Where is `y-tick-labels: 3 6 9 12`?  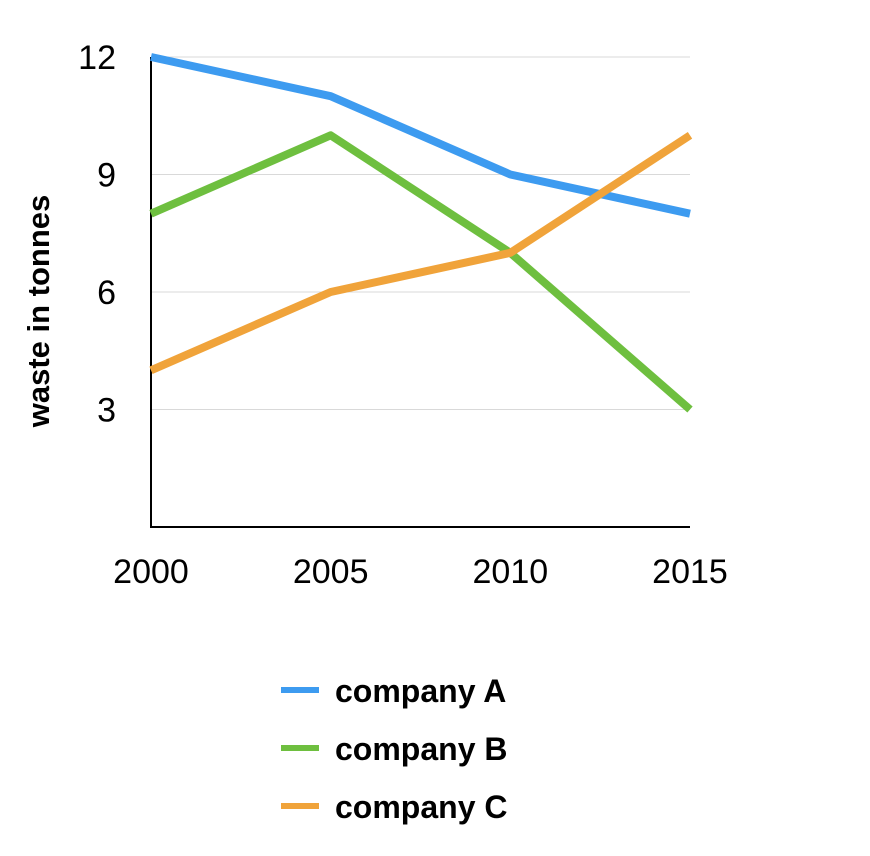
y-tick-labels: 3 6 9 12 is located at coordinates (97, 234).